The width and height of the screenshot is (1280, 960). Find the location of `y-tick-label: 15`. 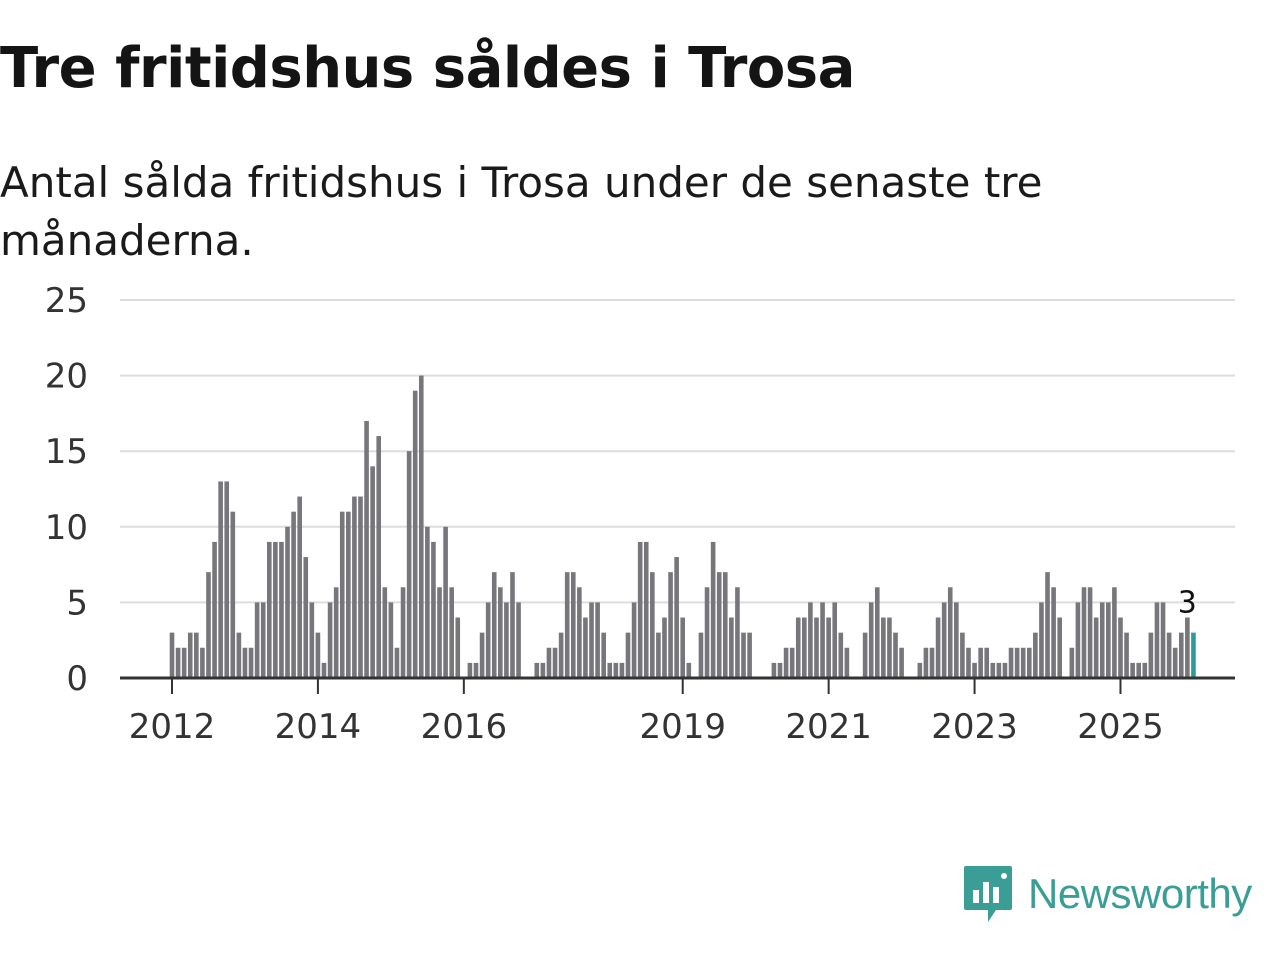

y-tick-label: 15 is located at coordinates (66, 452).